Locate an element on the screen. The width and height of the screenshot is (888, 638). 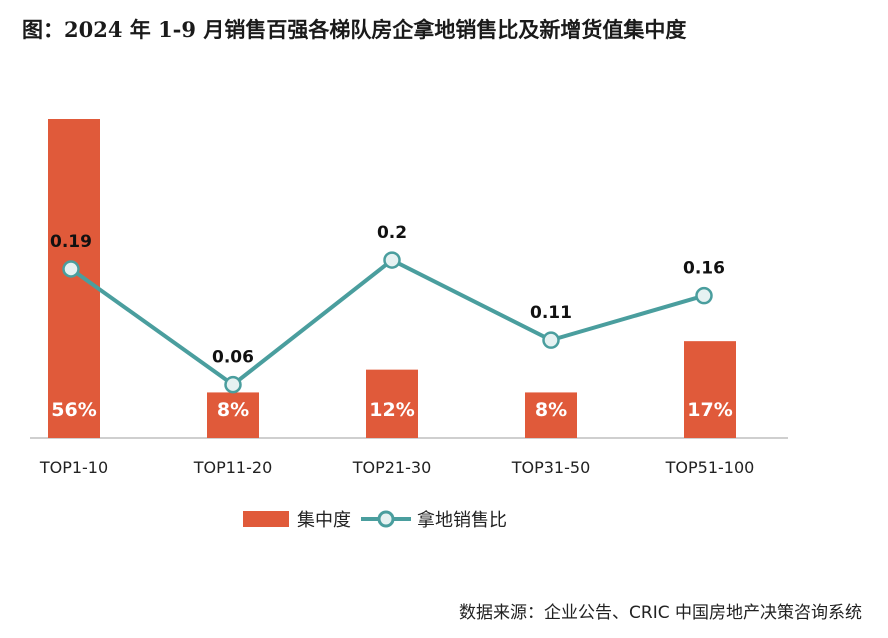
x-tick-label: TOP21-30 is located at coordinates (392, 467).